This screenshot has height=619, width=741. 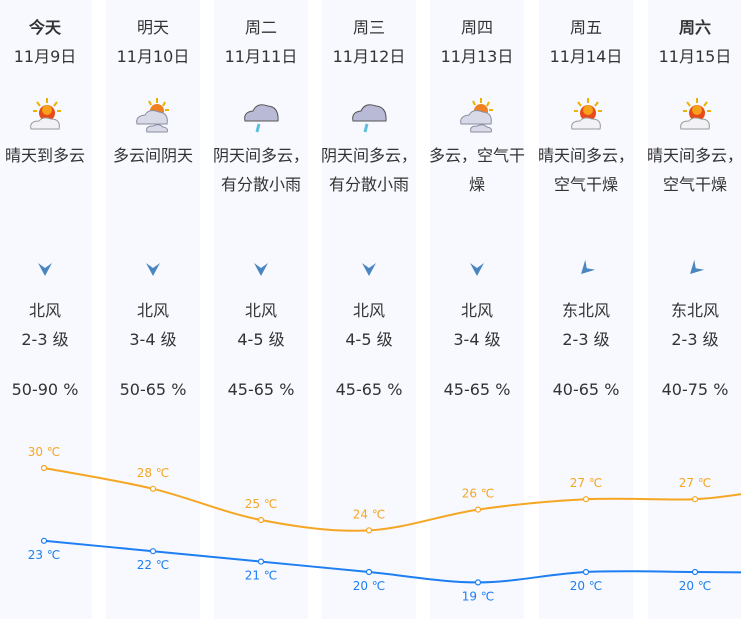 I want to click on day-column: 今天 11月9日 晴天到多云 北风 2-3 级 50-90 %, so click(x=46, y=309).